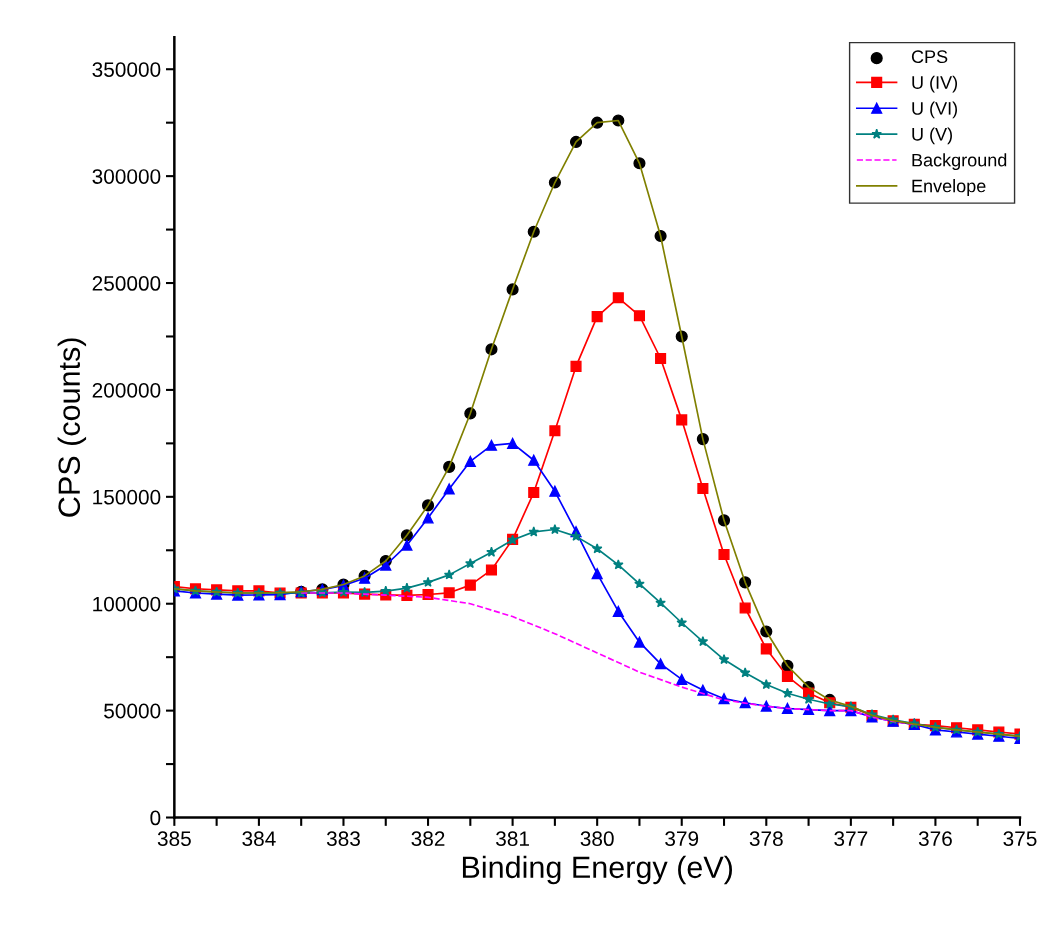 The height and width of the screenshot is (929, 1044). Describe the element at coordinates (126, 390) in the screenshot. I see `y-tick-label: 200000` at that location.